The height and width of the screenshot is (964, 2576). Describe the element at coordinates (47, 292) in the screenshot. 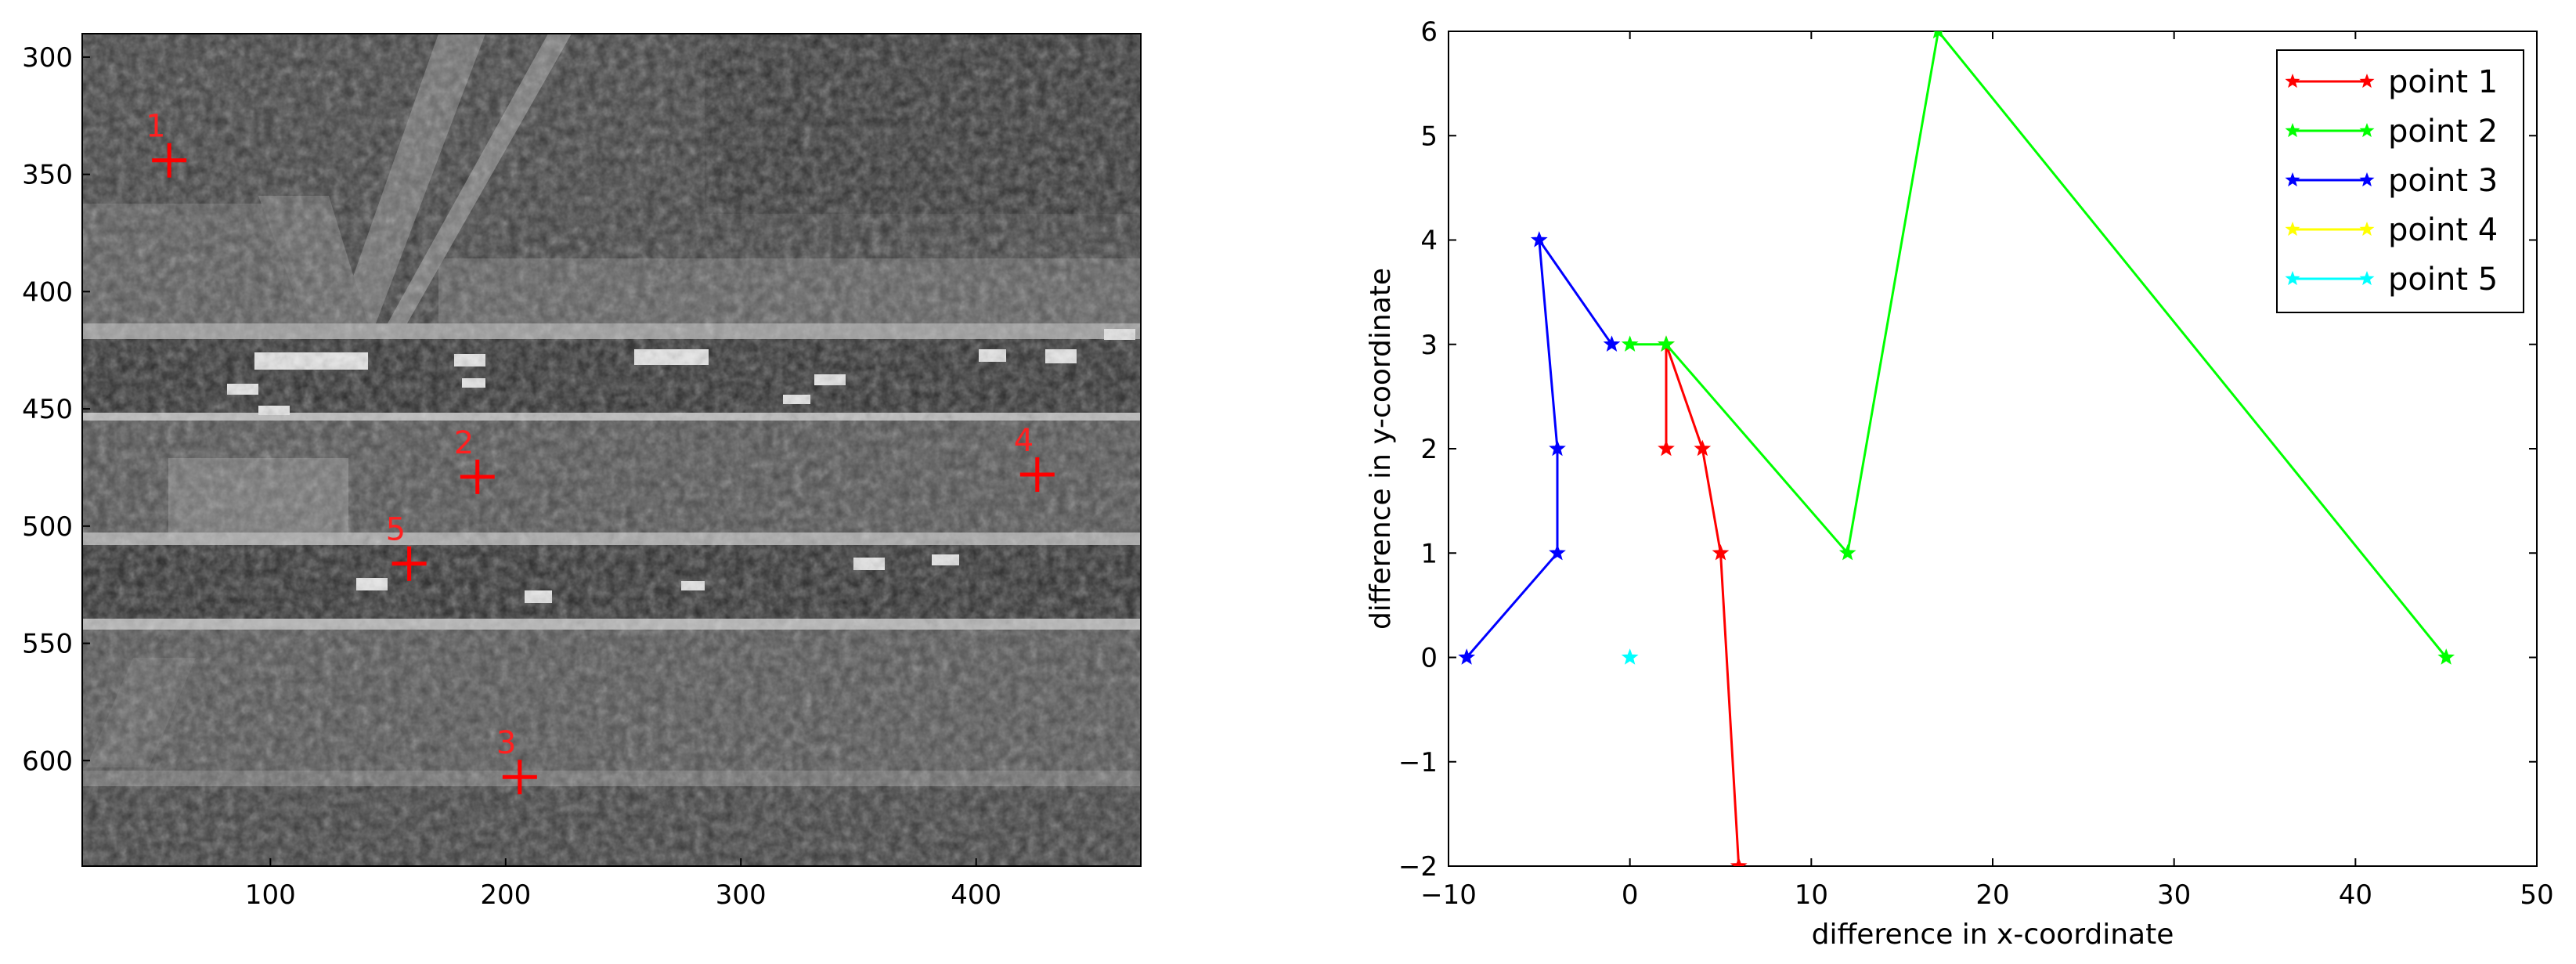

I see `image-y-tick-label: 400` at that location.